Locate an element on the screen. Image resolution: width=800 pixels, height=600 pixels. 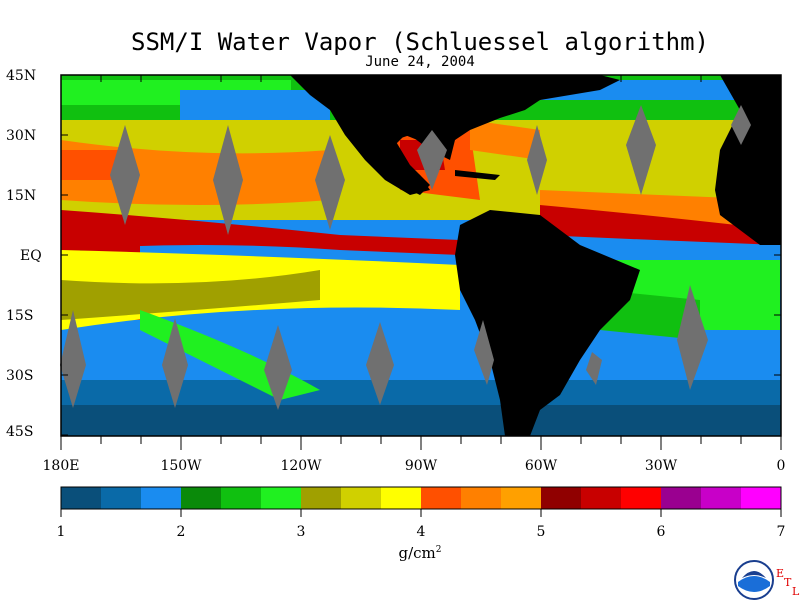
colorbar-label-4: 4 is located at coordinates (421, 532).